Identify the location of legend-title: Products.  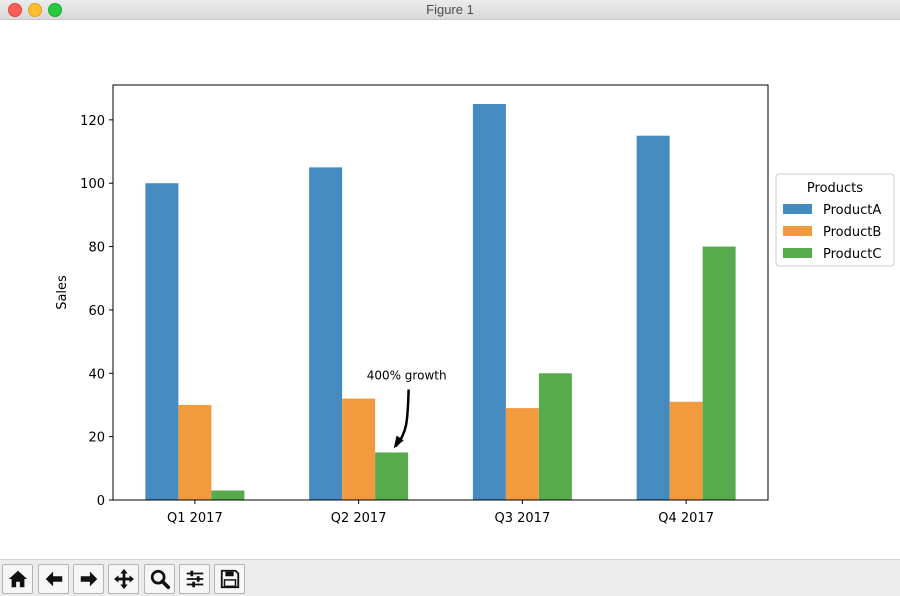
(835, 188).